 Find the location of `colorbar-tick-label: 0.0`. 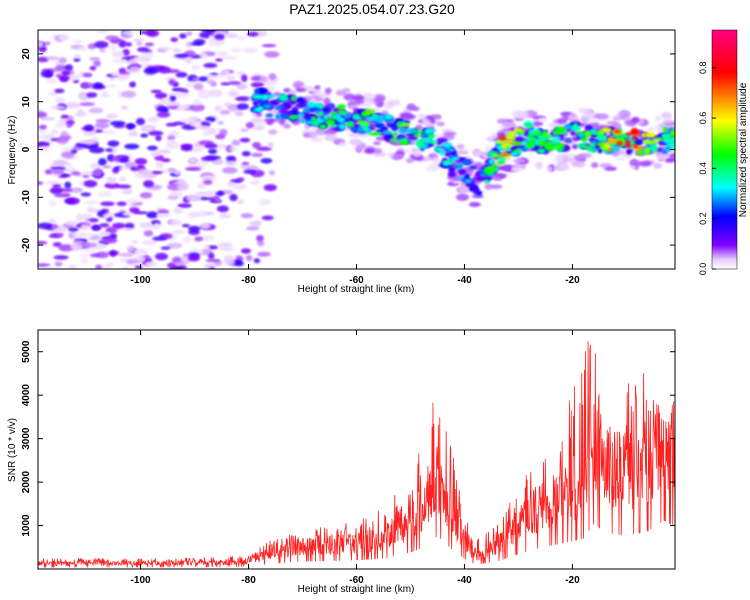

colorbar-tick-label: 0.0 is located at coordinates (703, 269).